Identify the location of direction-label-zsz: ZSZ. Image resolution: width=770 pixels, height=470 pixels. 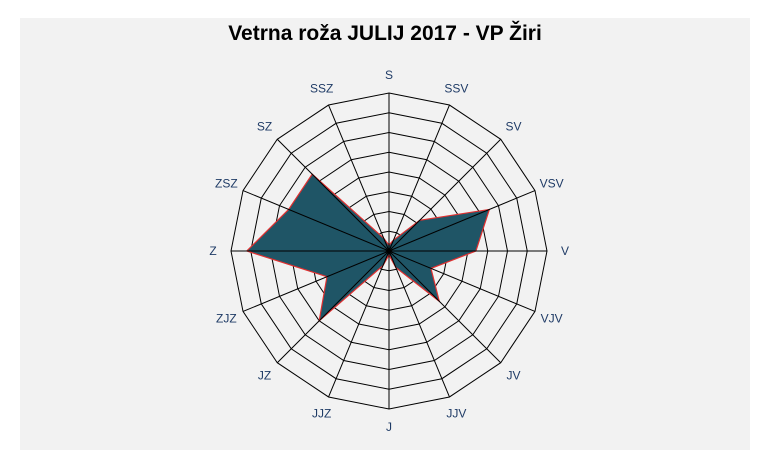
(226, 184).